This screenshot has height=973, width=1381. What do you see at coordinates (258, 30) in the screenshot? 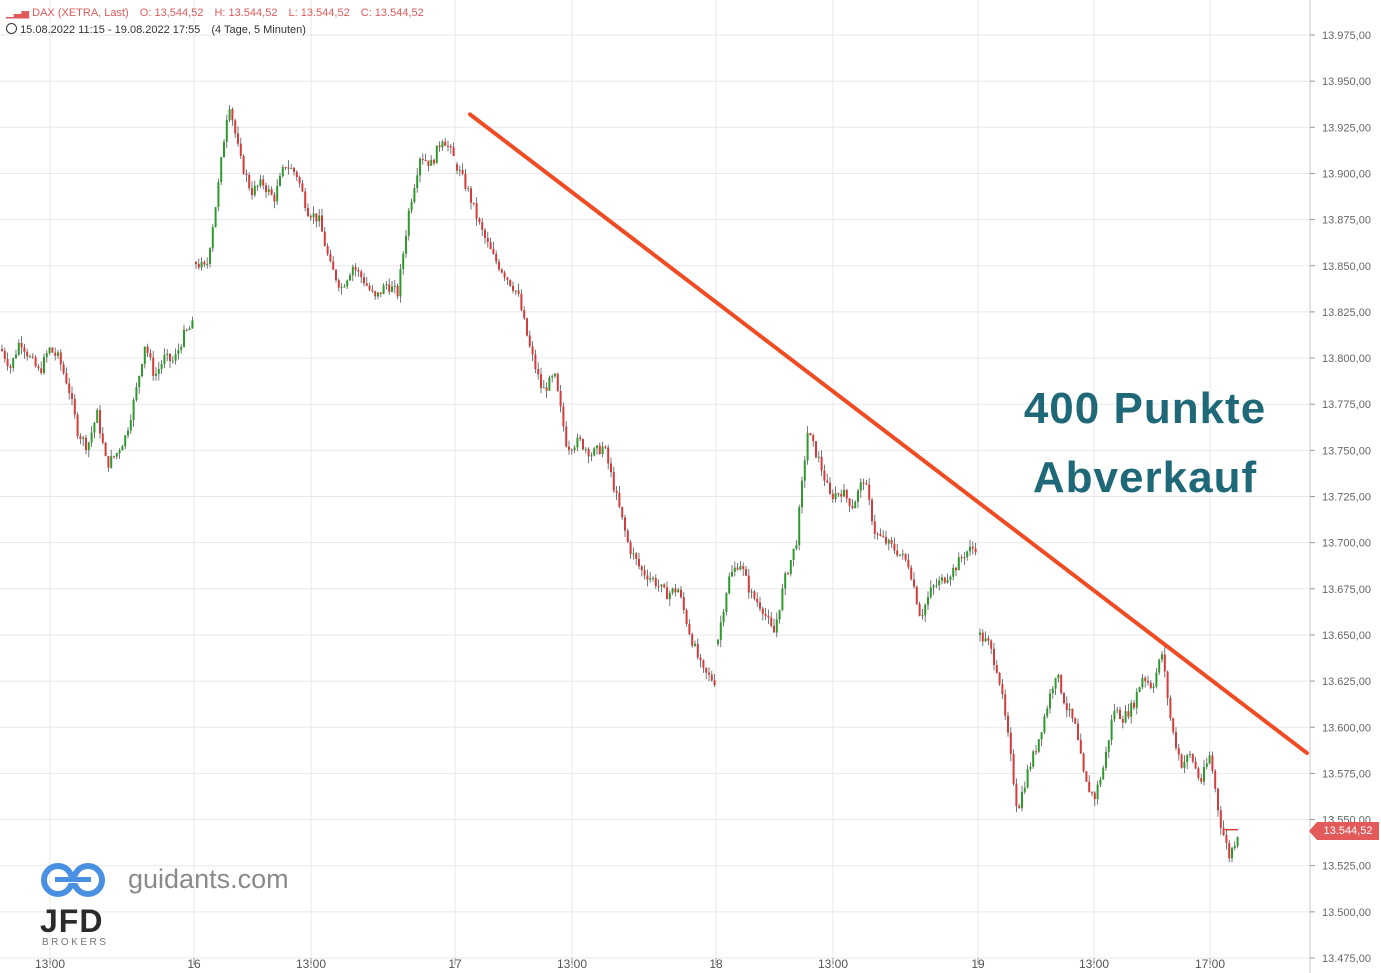
I see `period-label: (4 Tage, 5 Minuten)` at bounding box center [258, 30].